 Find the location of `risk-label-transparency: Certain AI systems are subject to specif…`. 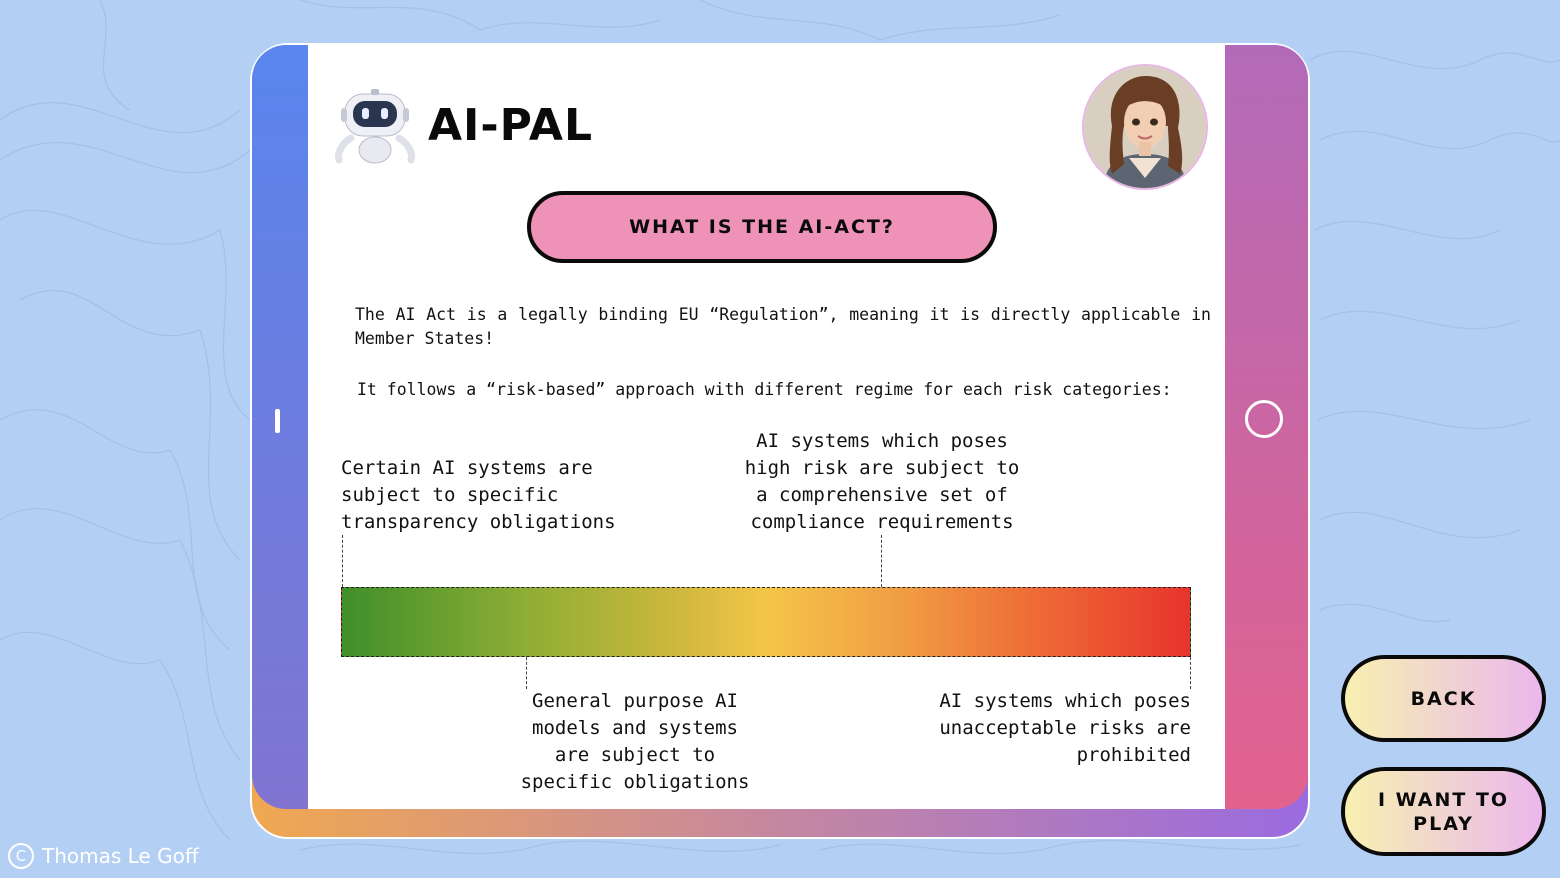

risk-label-transparency: Certain AI systems are subject to specif… is located at coordinates (478, 495).